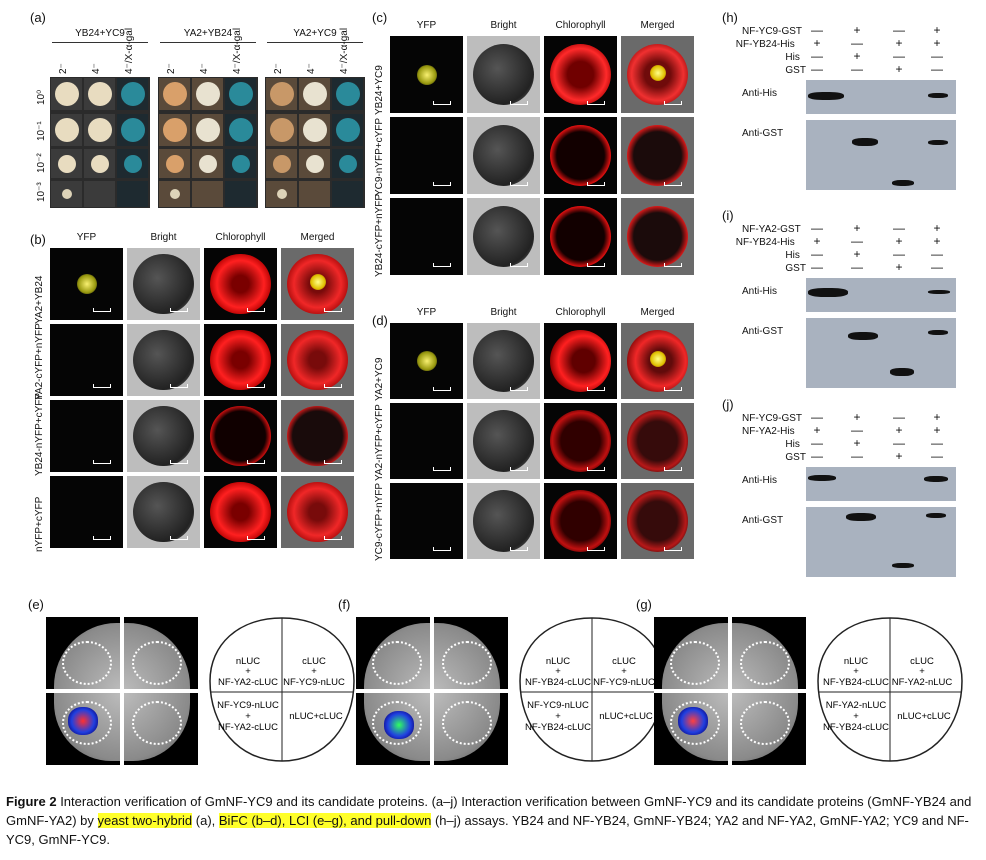  Describe the element at coordinates (728, 404) in the screenshot. I see `panel-label: (j)` at that location.